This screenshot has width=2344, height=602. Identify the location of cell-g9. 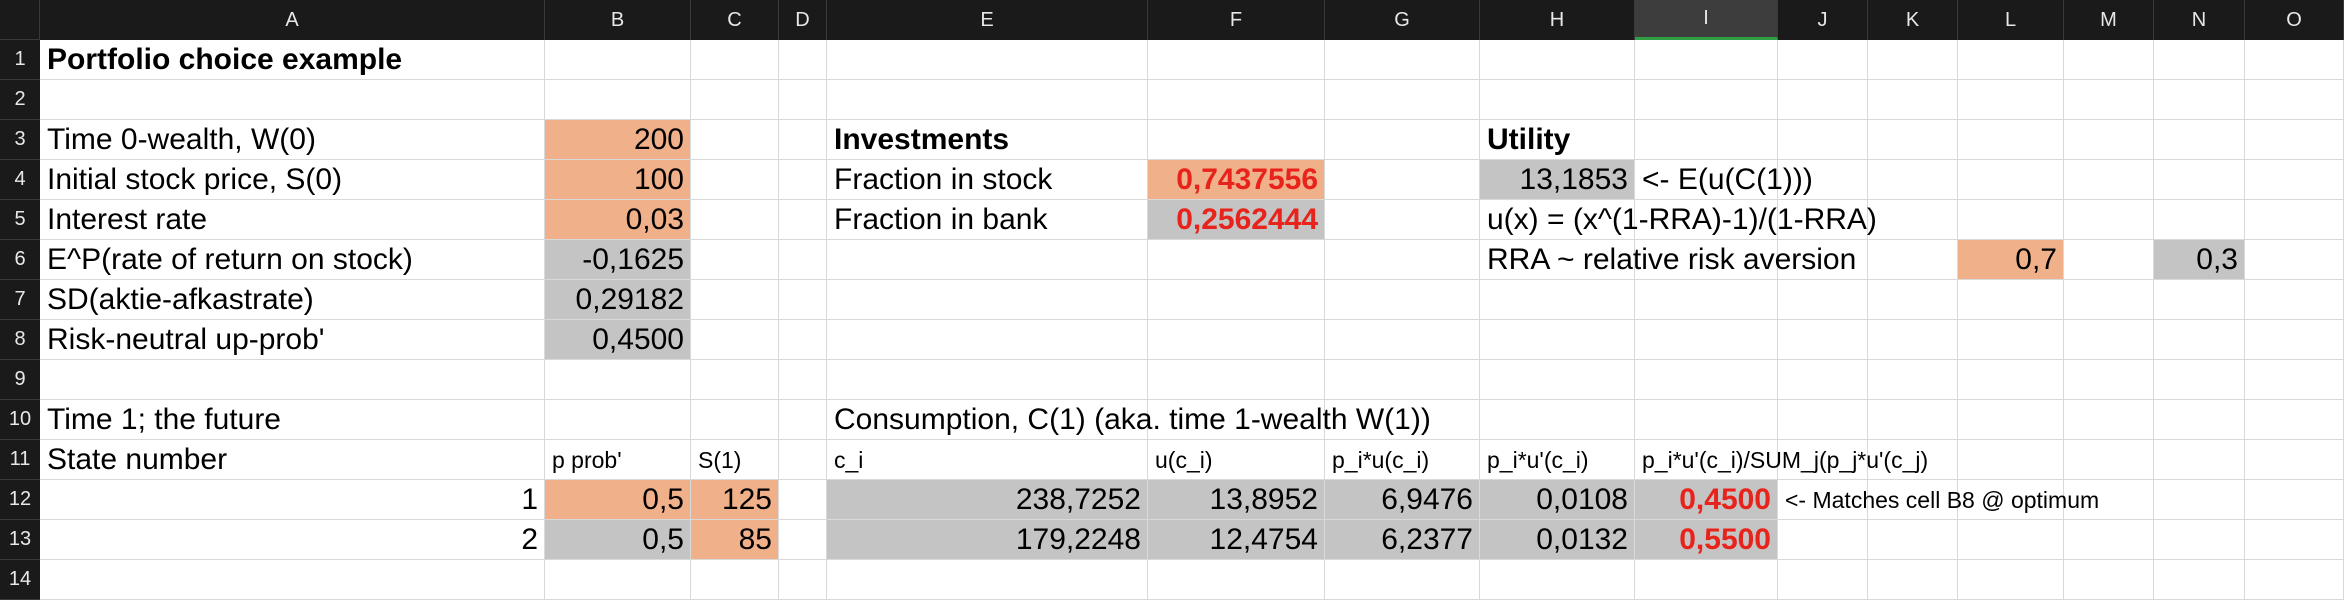
(1402, 380).